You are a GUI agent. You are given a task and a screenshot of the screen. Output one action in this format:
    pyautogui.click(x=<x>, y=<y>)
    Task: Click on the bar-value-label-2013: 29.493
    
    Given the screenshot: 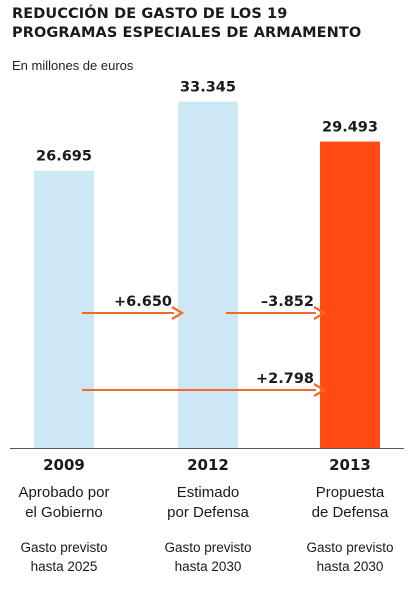 What is the action you would take?
    pyautogui.click(x=350, y=128)
    